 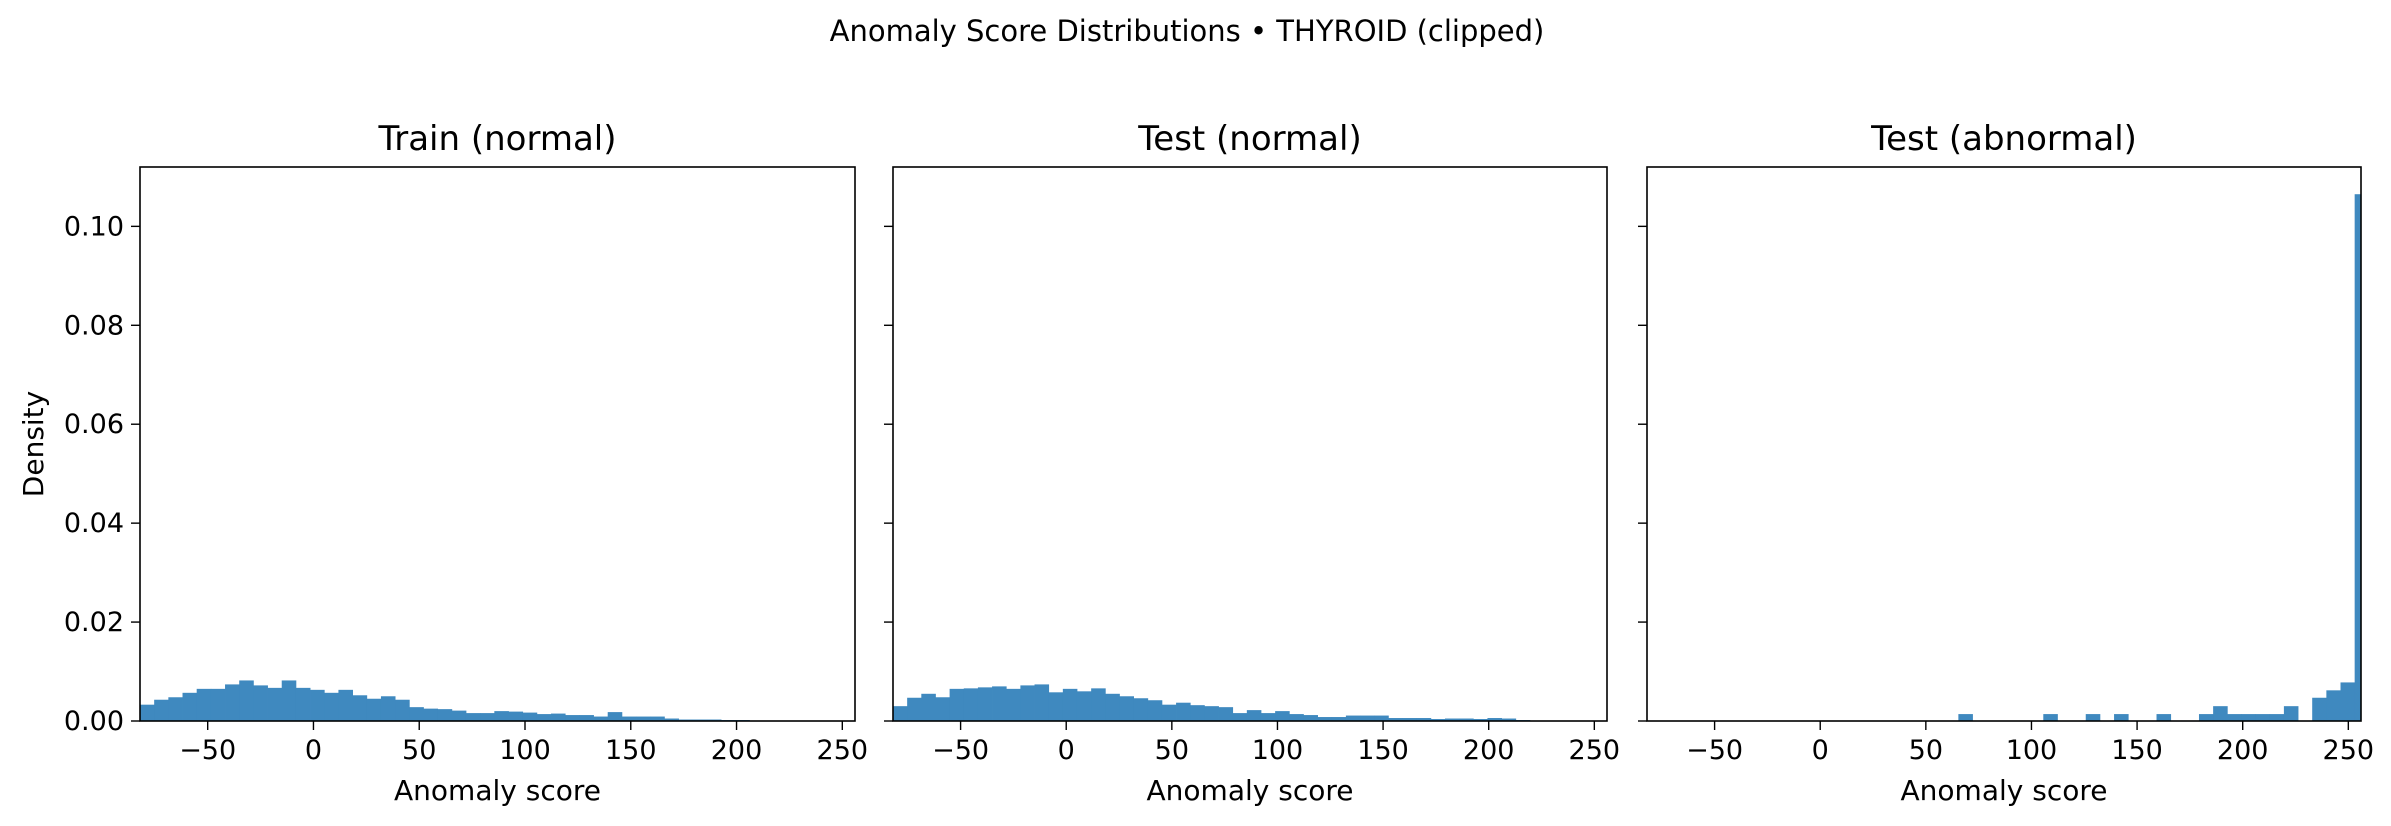 What do you see at coordinates (94, 622) in the screenshot?
I see `y-tick-label: 0.02` at bounding box center [94, 622].